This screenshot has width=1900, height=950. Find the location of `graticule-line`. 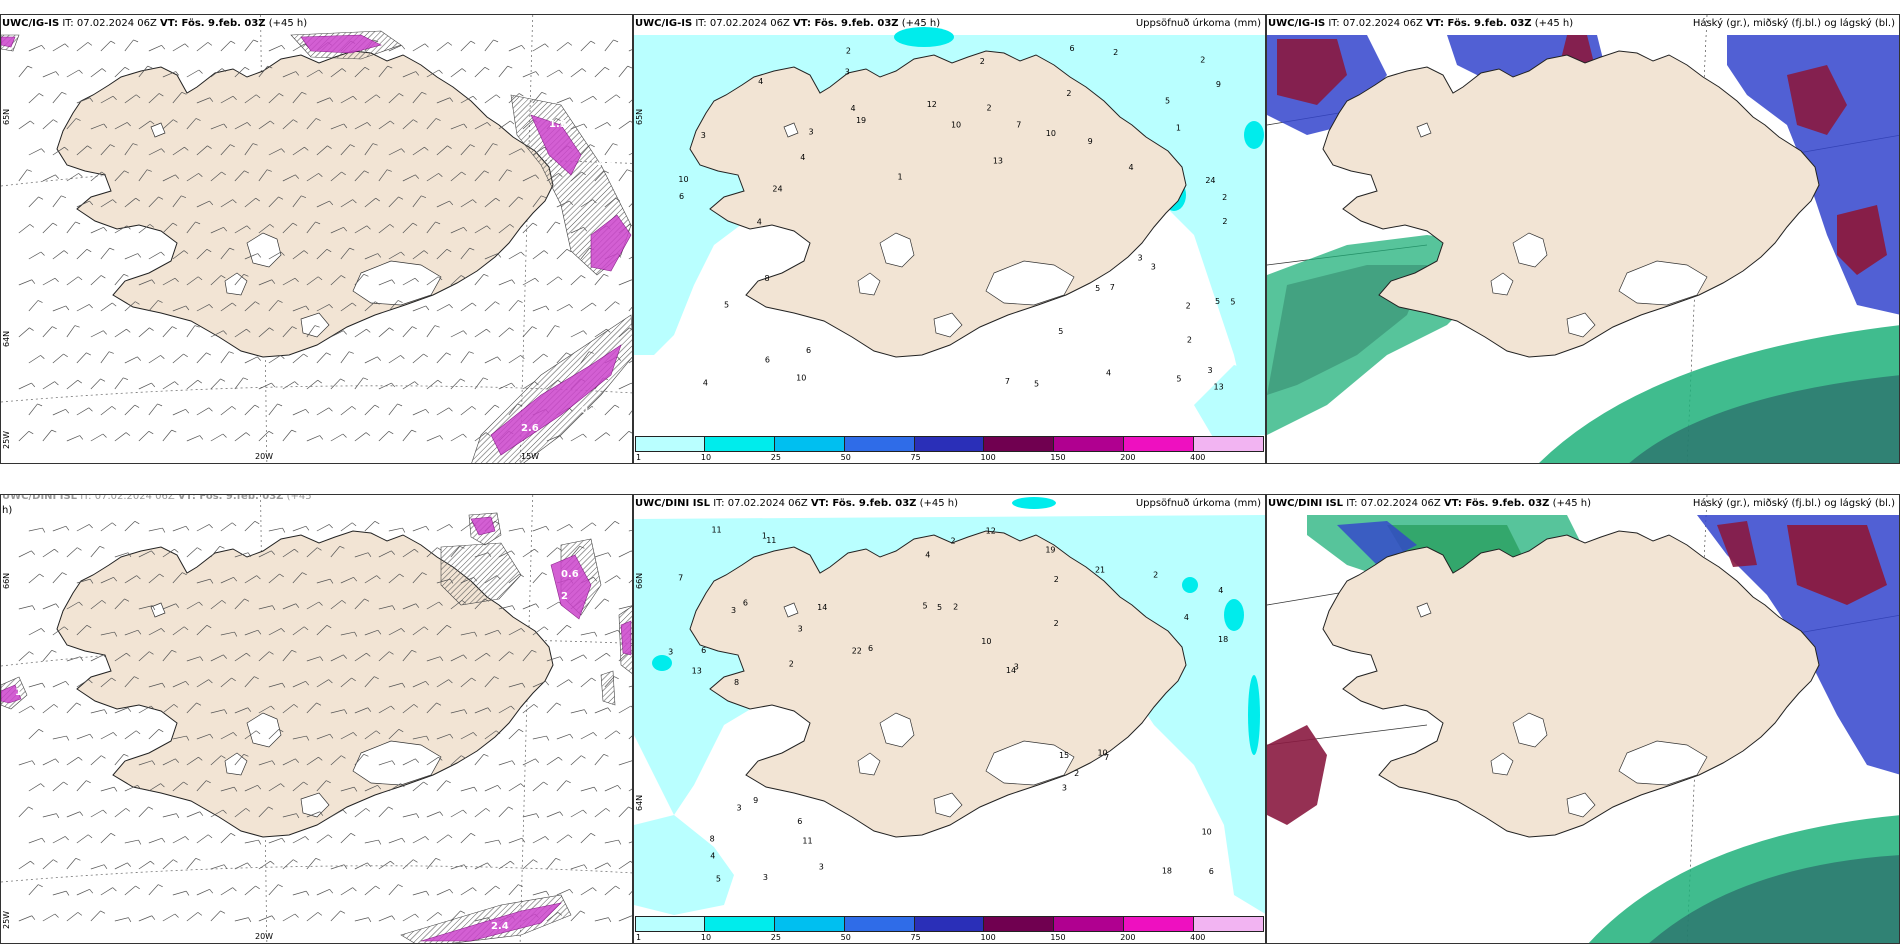

graticule-line is located at coordinates (316, 394).